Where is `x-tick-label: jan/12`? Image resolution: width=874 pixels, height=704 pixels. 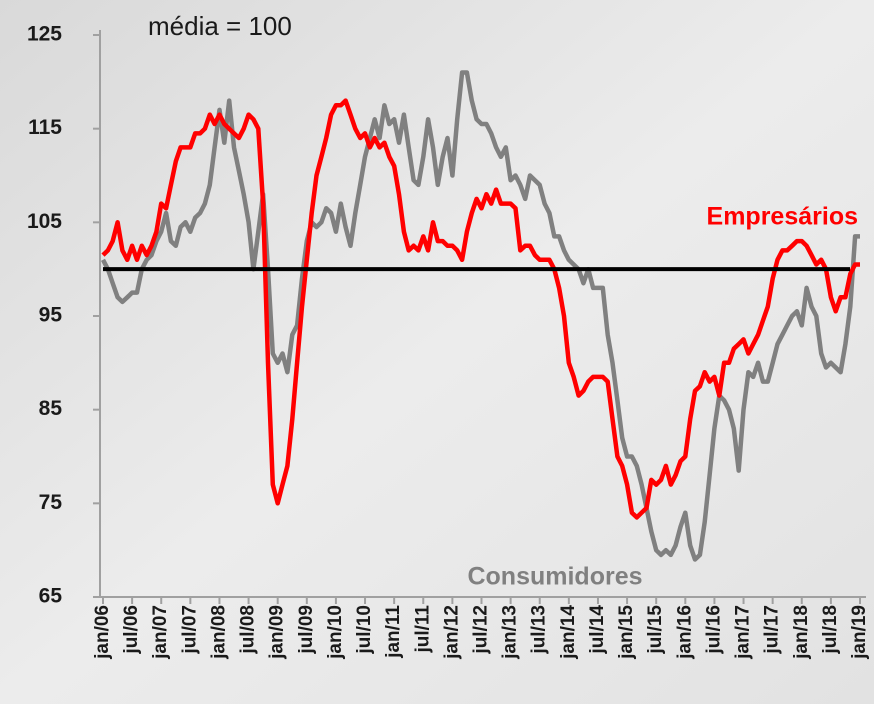 x-tick-label: jan/12 is located at coordinates (451, 632).